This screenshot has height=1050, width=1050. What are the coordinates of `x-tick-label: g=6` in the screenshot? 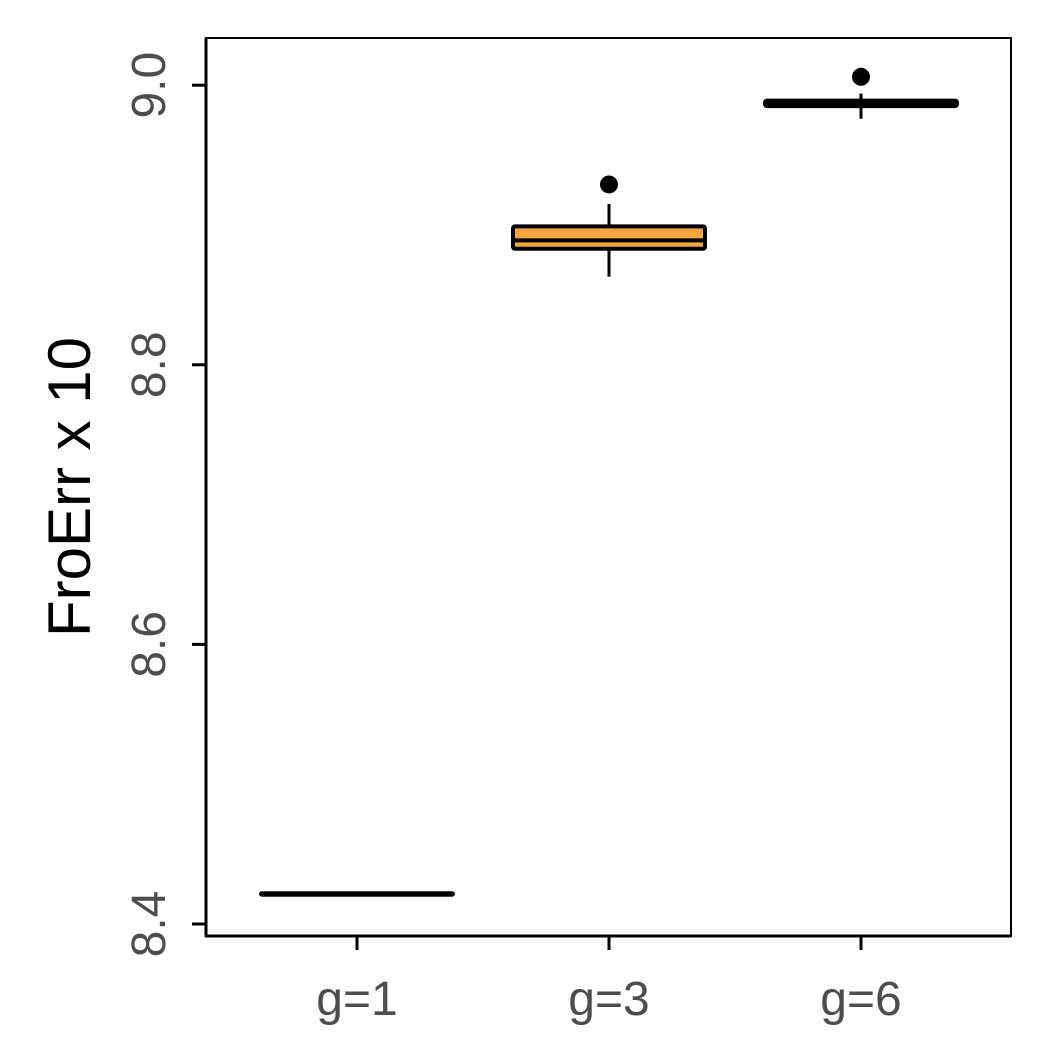 It's located at (860, 999).